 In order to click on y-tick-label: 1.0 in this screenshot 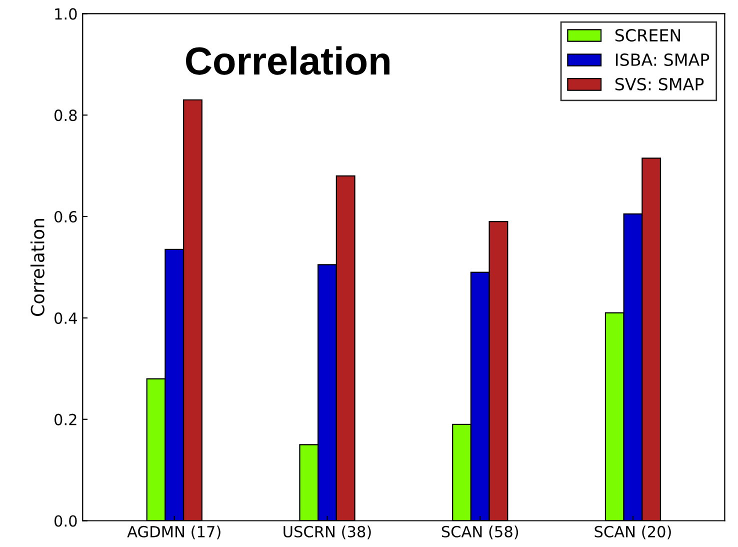, I will do `click(66, 14)`.